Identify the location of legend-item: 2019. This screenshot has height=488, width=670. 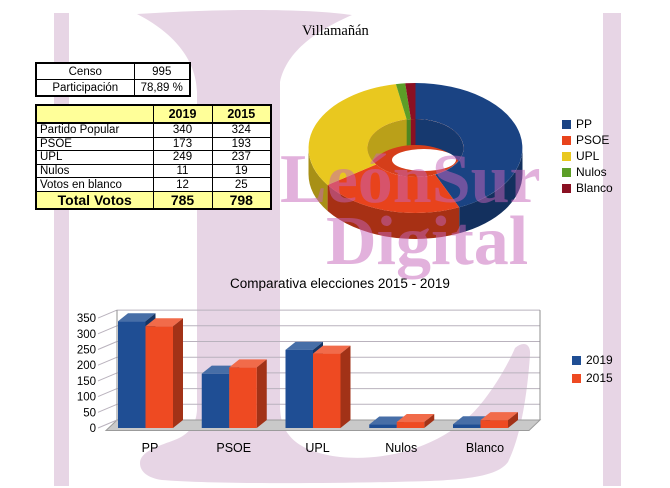
(592, 360).